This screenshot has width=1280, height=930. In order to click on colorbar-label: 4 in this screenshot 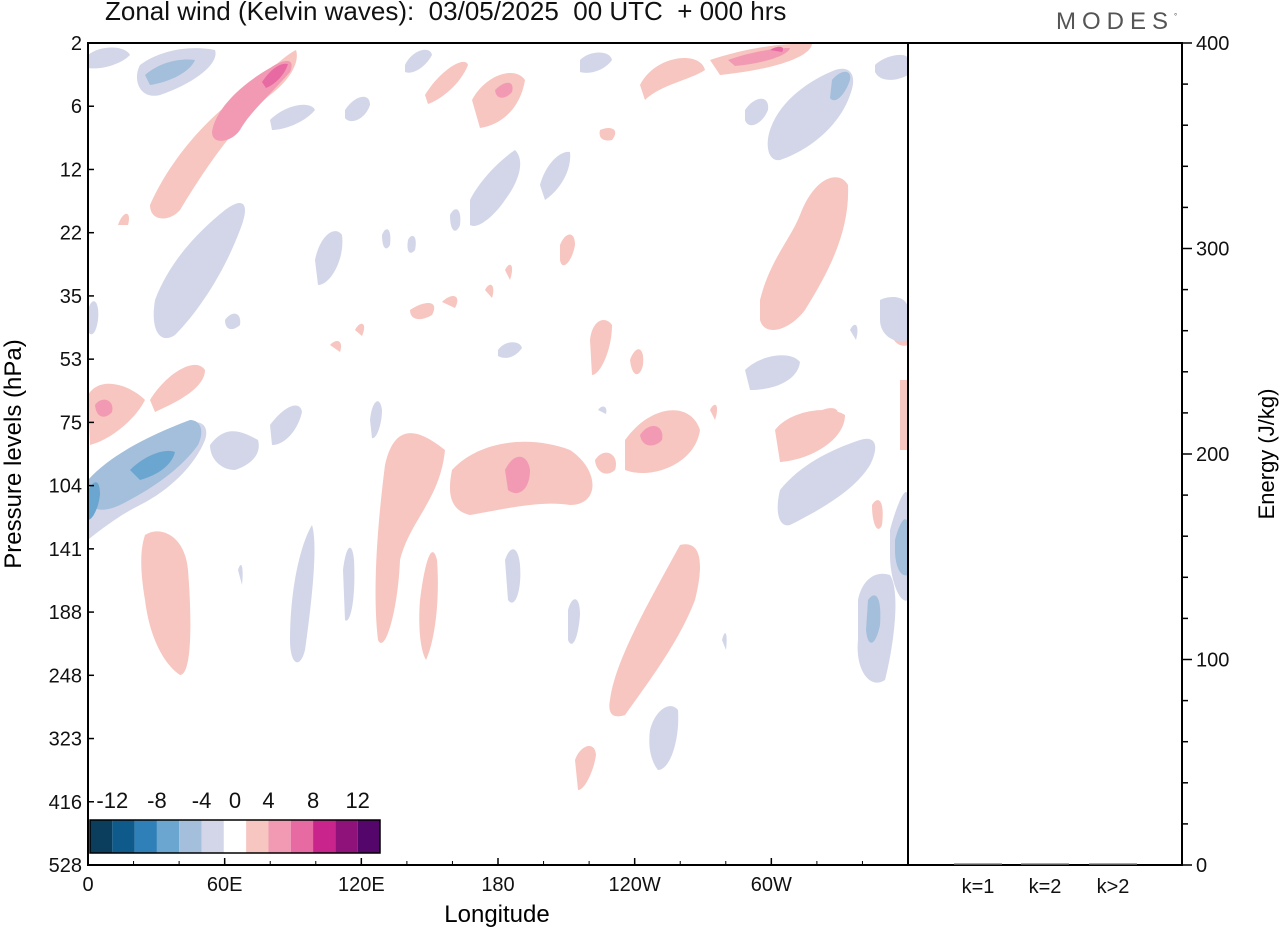, I will do `click(268, 800)`.